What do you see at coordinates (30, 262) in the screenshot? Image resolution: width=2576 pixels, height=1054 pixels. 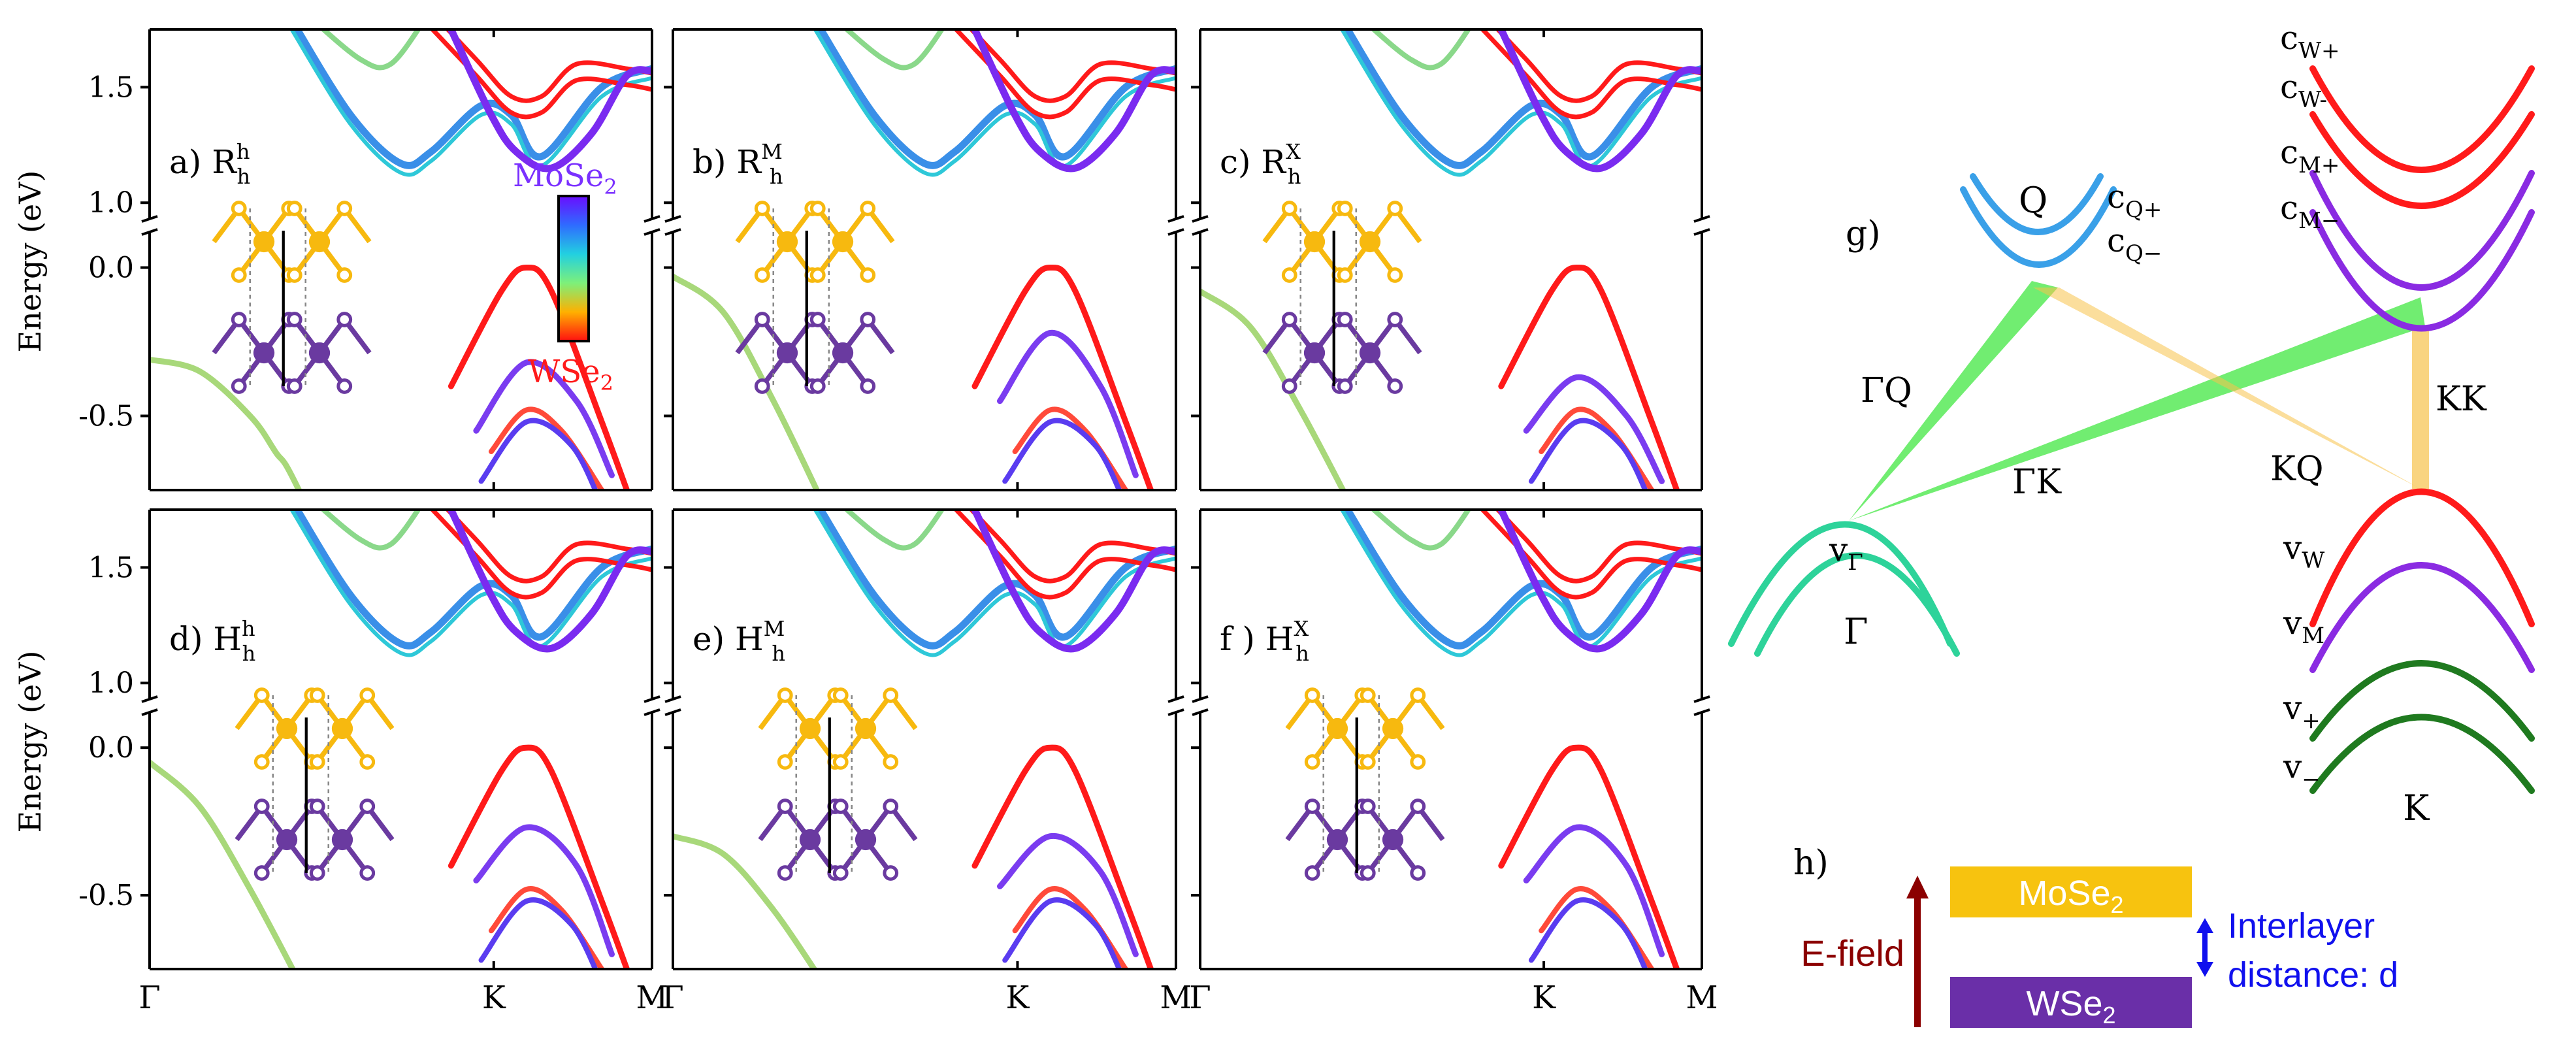 I see `y-axis-label-top: Energy (eV)` at bounding box center [30, 262].